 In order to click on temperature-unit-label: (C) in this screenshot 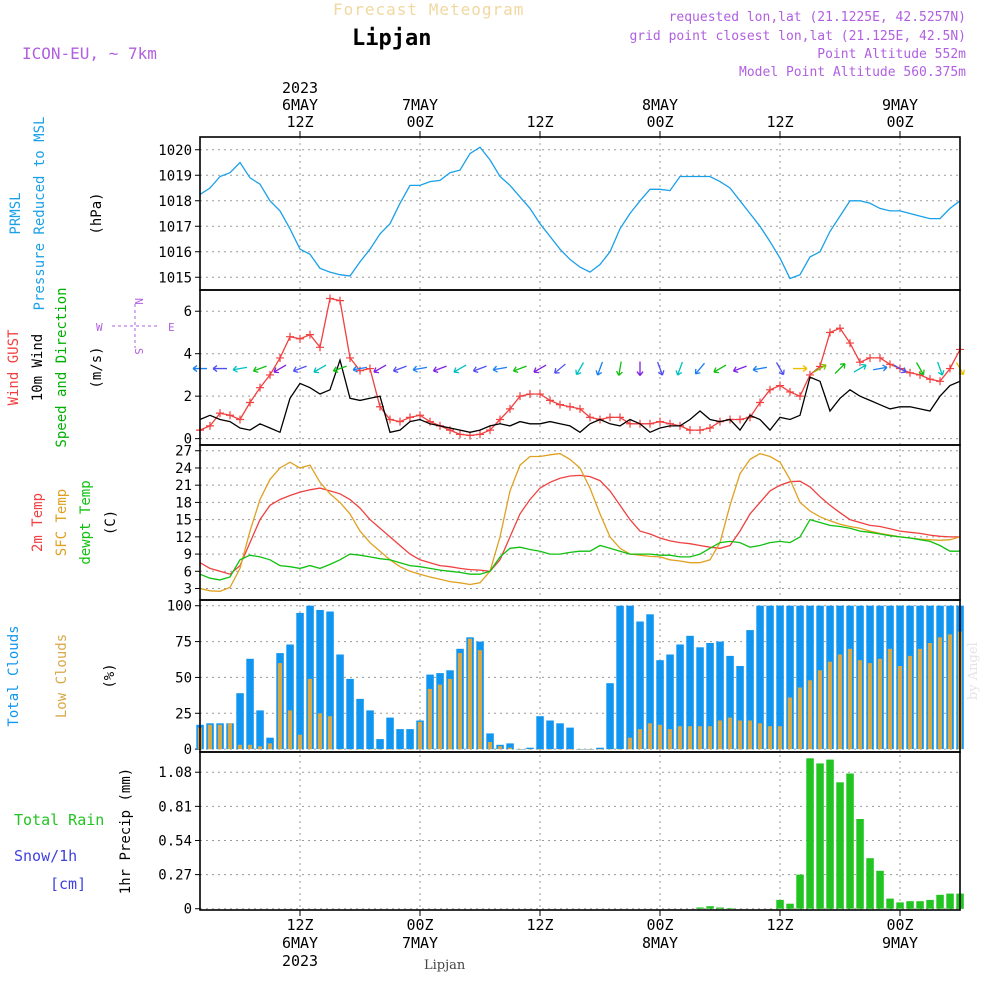, I will do `click(111, 522)`.